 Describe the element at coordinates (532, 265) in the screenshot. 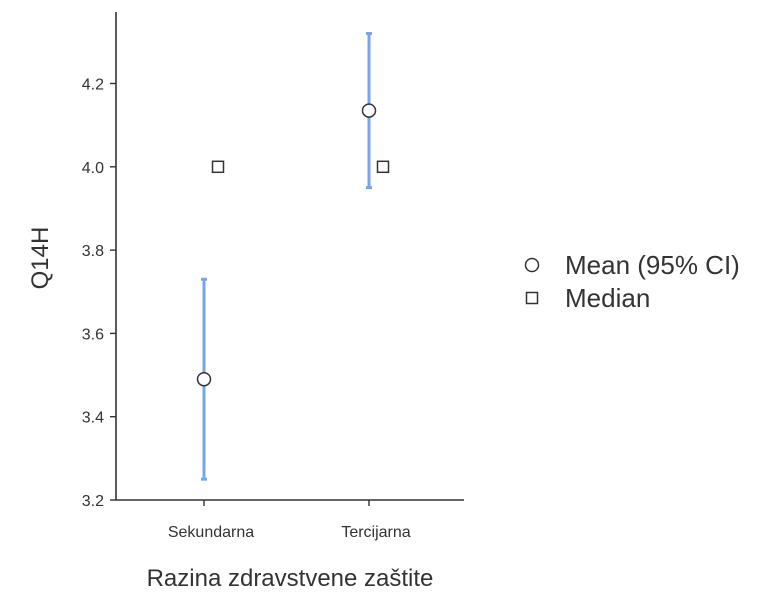

I see `legend-mean-marker` at that location.